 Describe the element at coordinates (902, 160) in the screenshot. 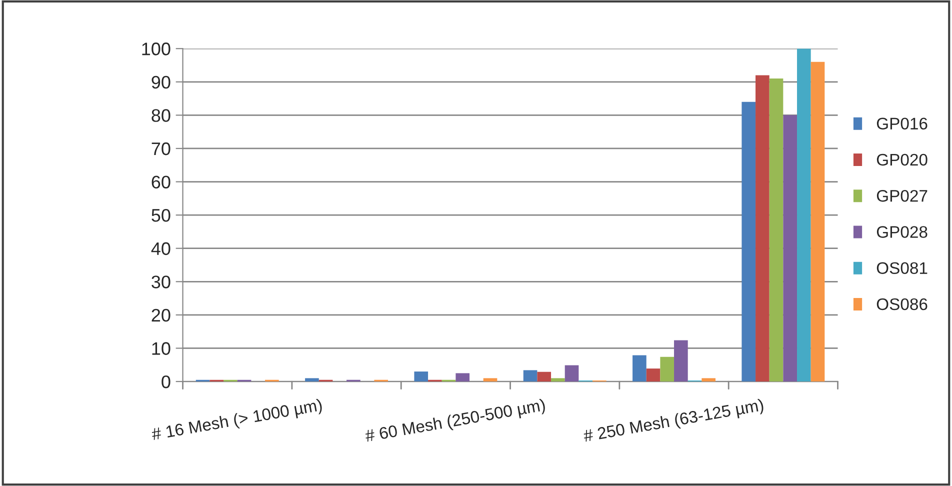

I see `legend-label: GP020` at that location.